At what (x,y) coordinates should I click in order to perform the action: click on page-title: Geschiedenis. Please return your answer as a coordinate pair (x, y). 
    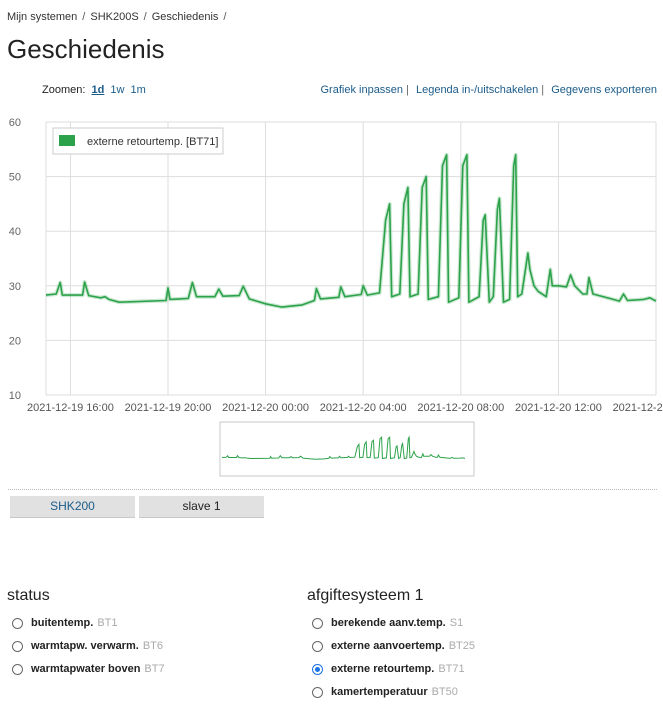
    Looking at the image, I should click on (86, 49).